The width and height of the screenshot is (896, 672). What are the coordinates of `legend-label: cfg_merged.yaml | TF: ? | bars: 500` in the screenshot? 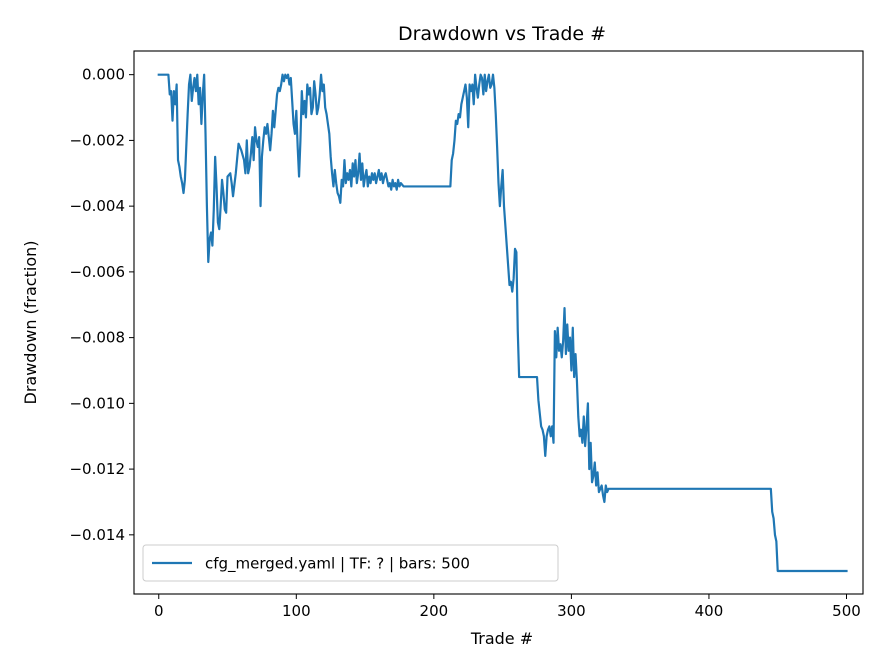 It's located at (337, 564).